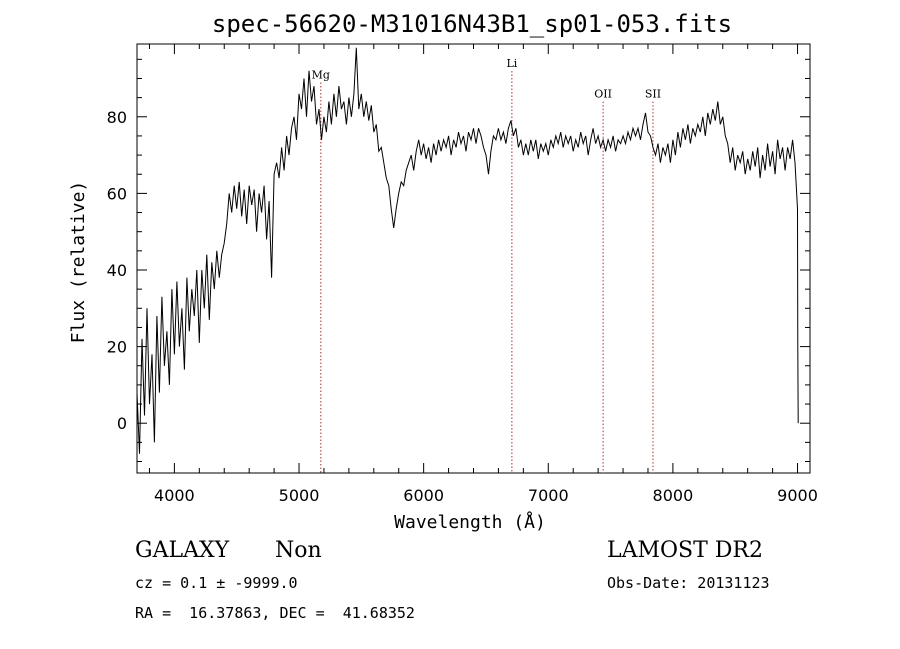  I want to click on y-axis-label: Flux (relative), so click(78, 262).